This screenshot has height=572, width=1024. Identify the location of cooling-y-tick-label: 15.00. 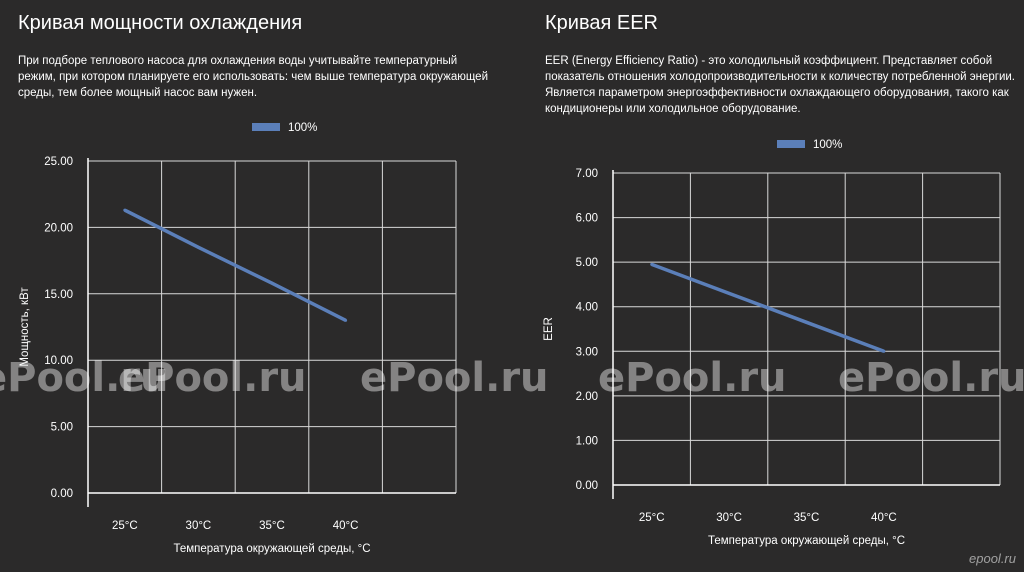
(58, 295).